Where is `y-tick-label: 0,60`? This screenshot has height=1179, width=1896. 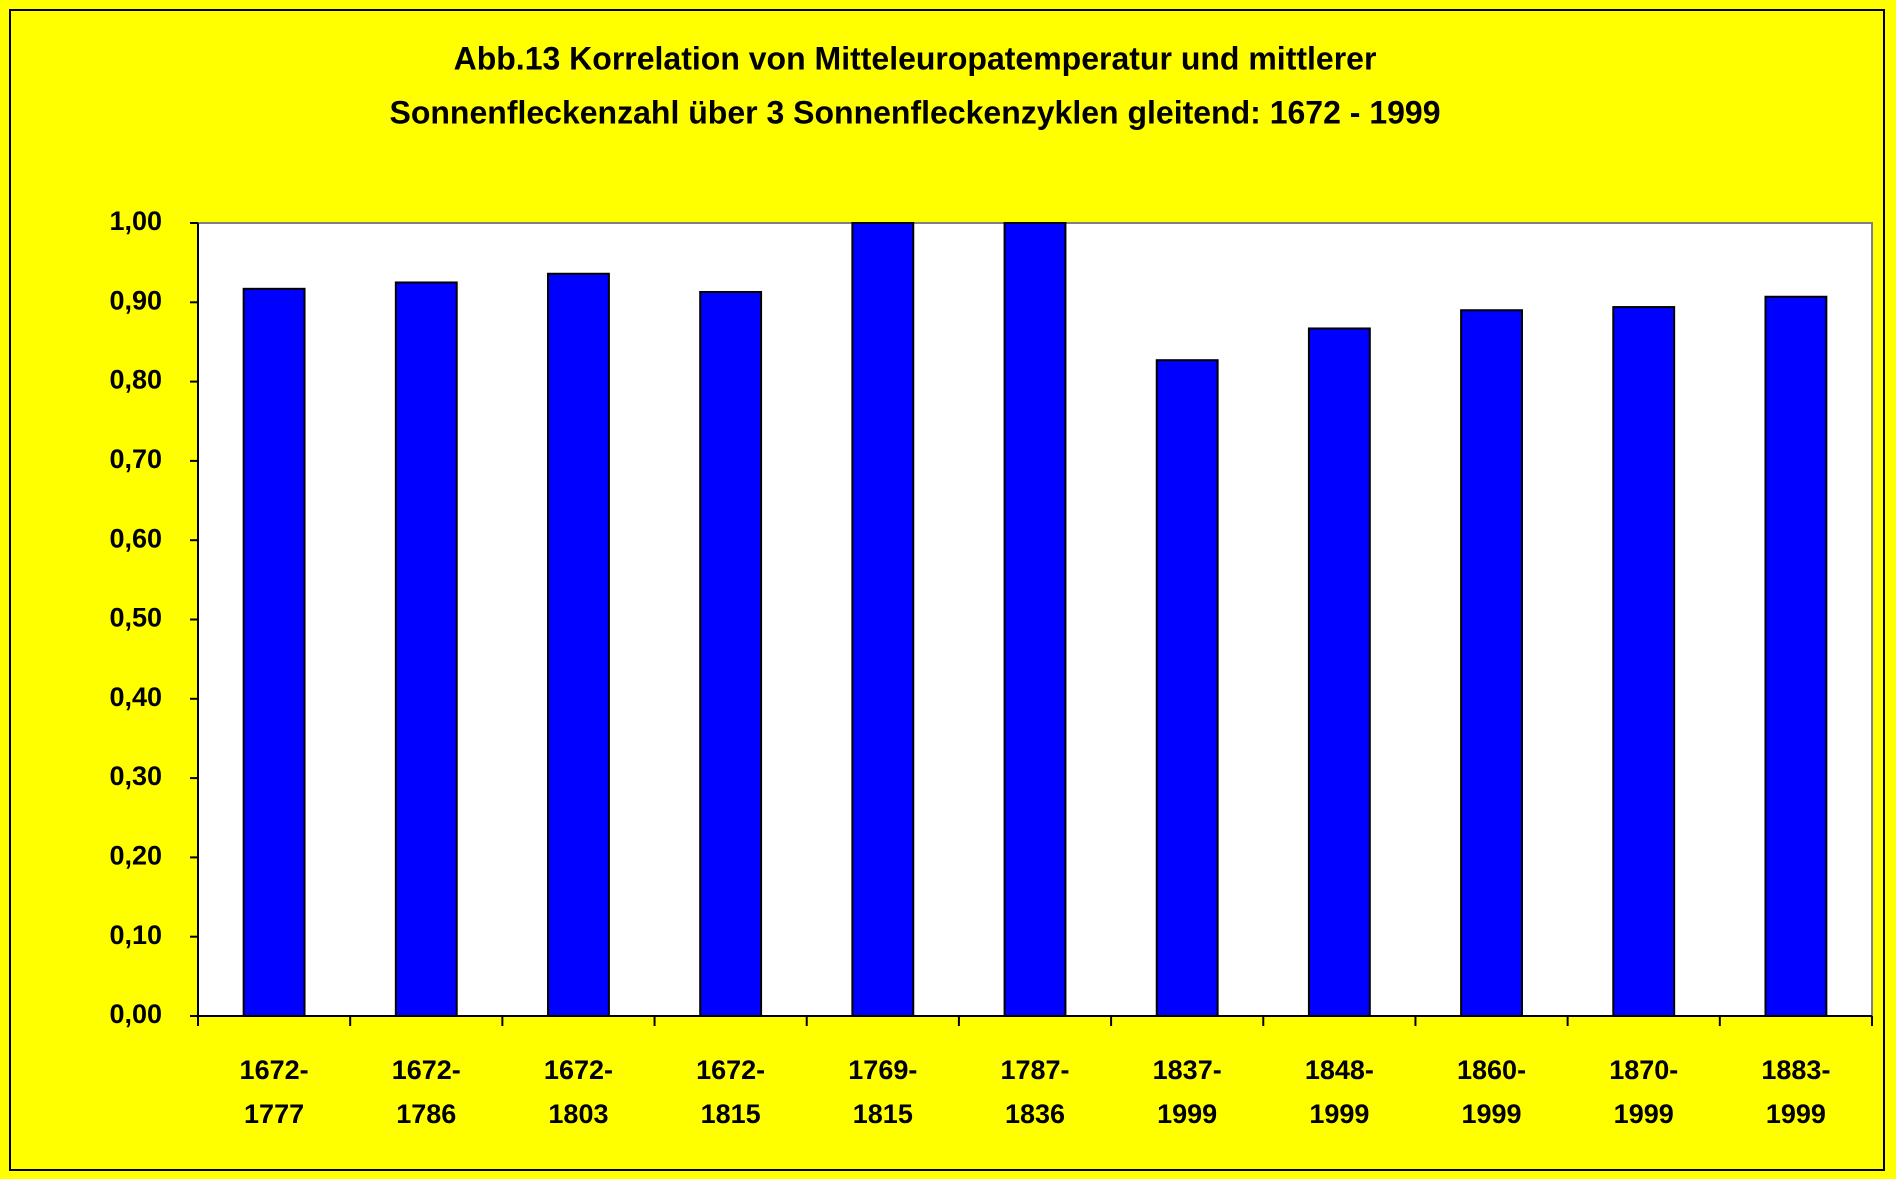 y-tick-label: 0,60 is located at coordinates (135, 538).